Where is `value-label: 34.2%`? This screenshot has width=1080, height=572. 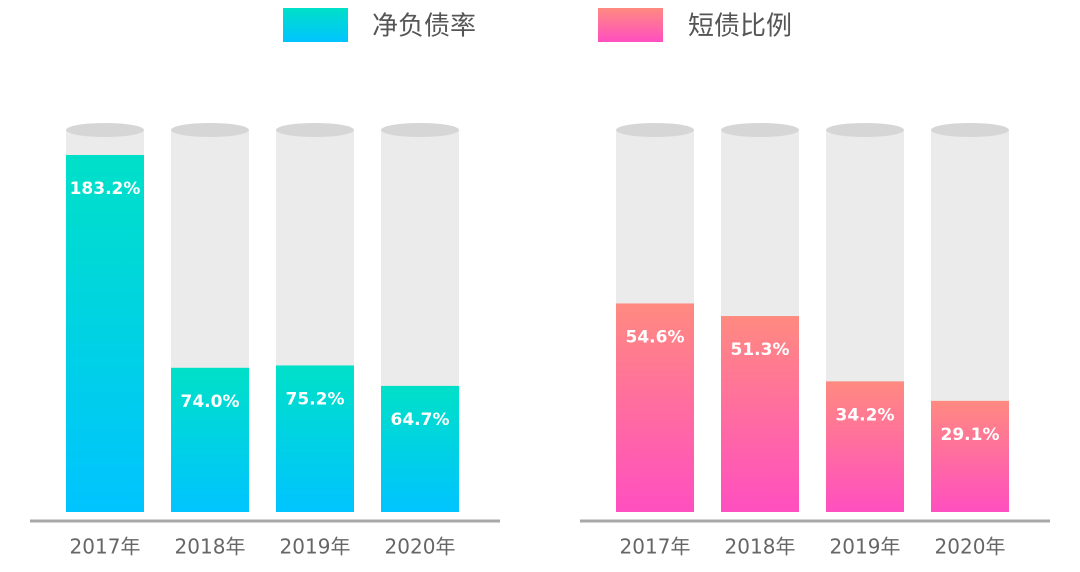
value-label: 34.2% is located at coordinates (865, 415).